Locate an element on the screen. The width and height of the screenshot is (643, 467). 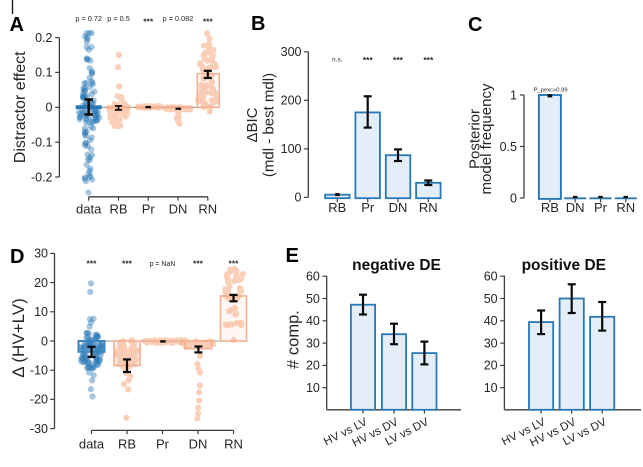
svg-text: P_pexc>0.99 is located at coordinates (551, 90).